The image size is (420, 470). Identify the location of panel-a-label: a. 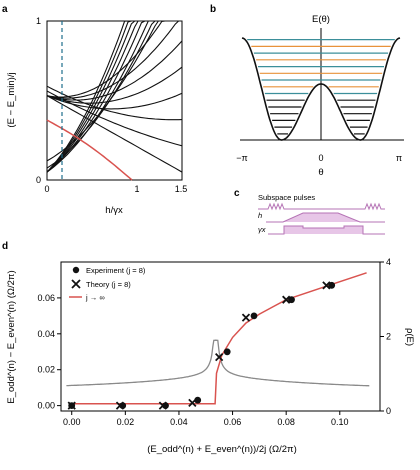
(5, 9).